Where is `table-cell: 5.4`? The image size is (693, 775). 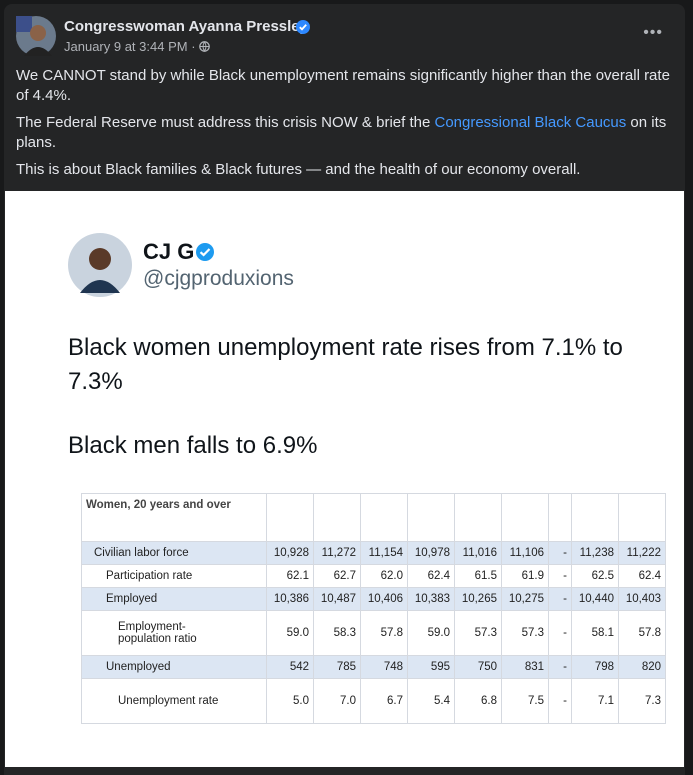
table-cell: 5.4 is located at coordinates (431, 701).